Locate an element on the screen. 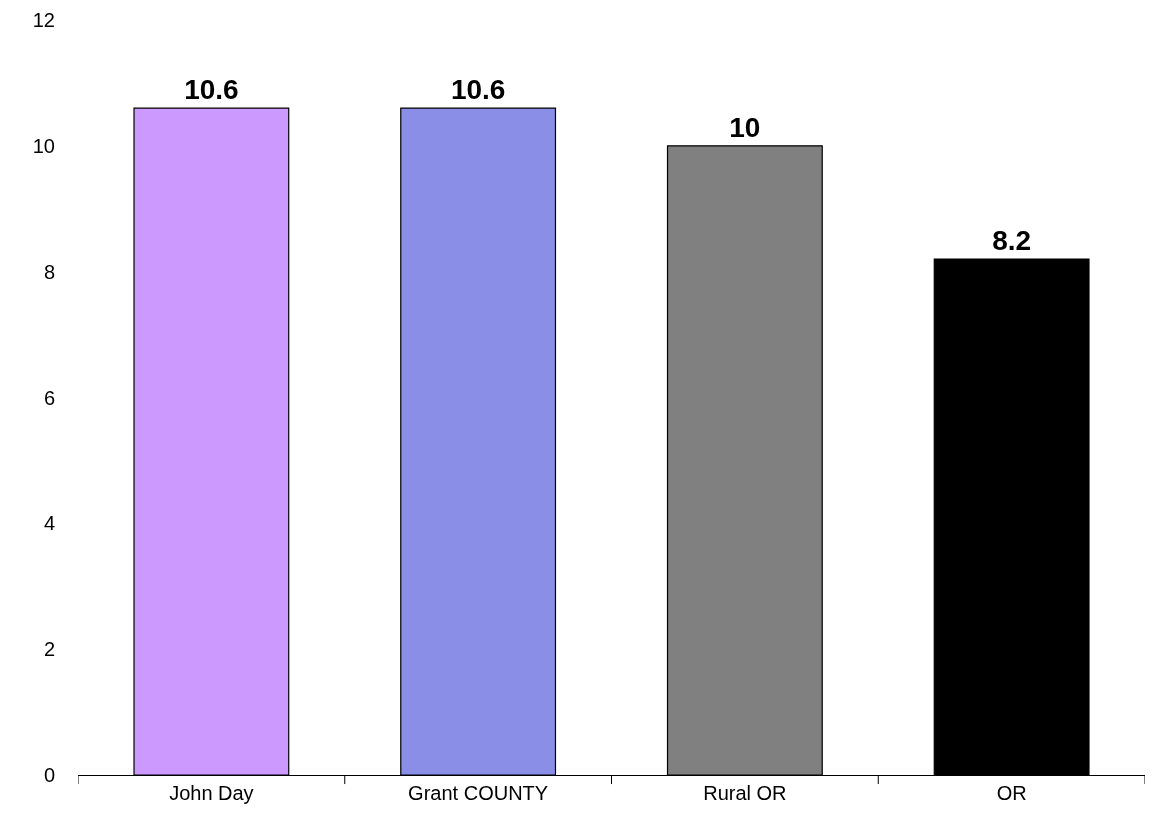 This screenshot has width=1163, height=830. y-tick-label: 12 is located at coordinates (43, 20).